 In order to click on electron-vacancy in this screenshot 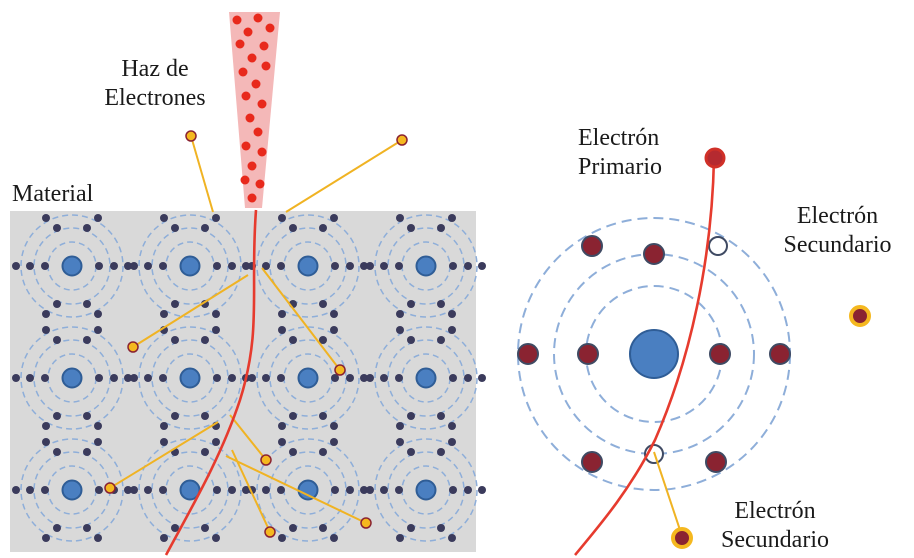, I will do `click(718, 246)`.